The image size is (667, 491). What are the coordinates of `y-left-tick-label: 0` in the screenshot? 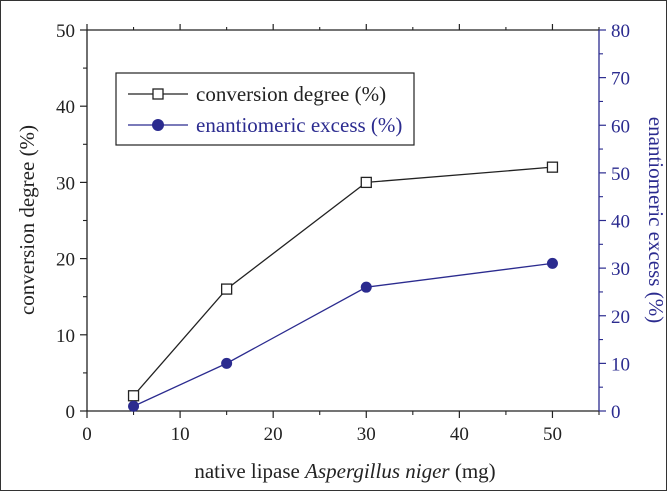 It's located at (71, 412).